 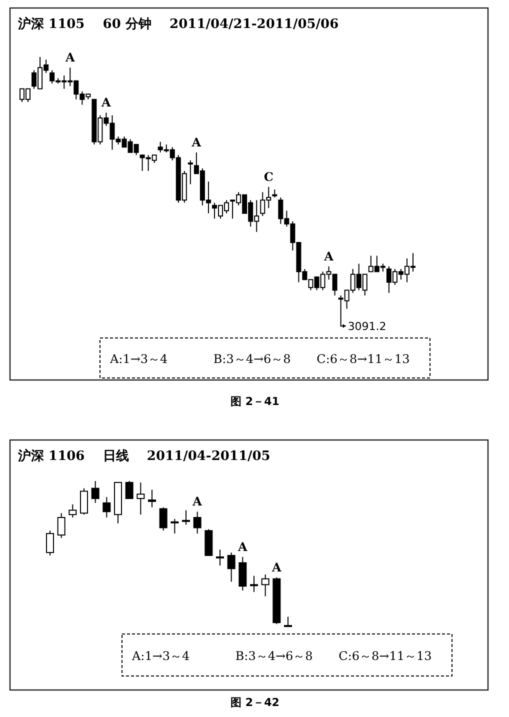 I want to click on chart-title: 沪深 1106 日线 2011/04-2011/05, so click(x=143, y=456).